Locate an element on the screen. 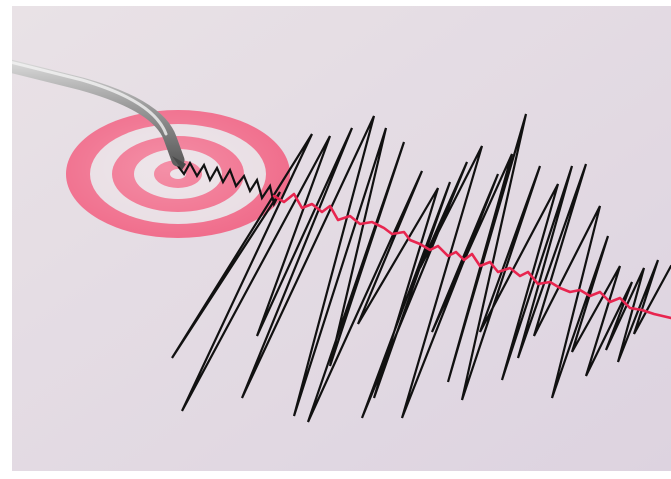  stylus-shaft is located at coordinates (98, 113).